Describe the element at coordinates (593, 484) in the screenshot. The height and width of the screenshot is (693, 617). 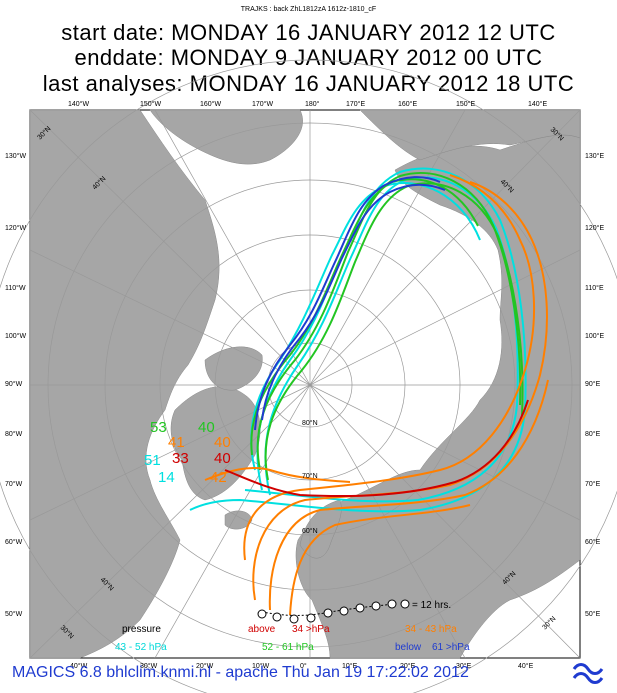
I see `lon-label: 70°E` at that location.